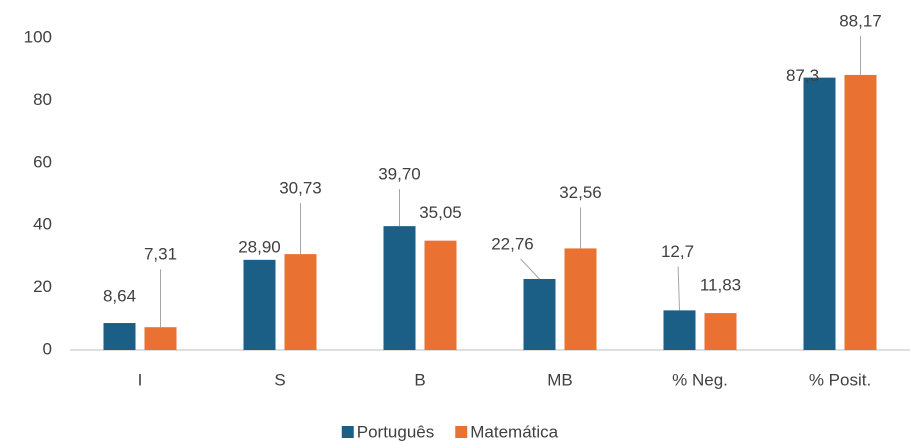  I want to click on data-label: 11,83, so click(720, 285).